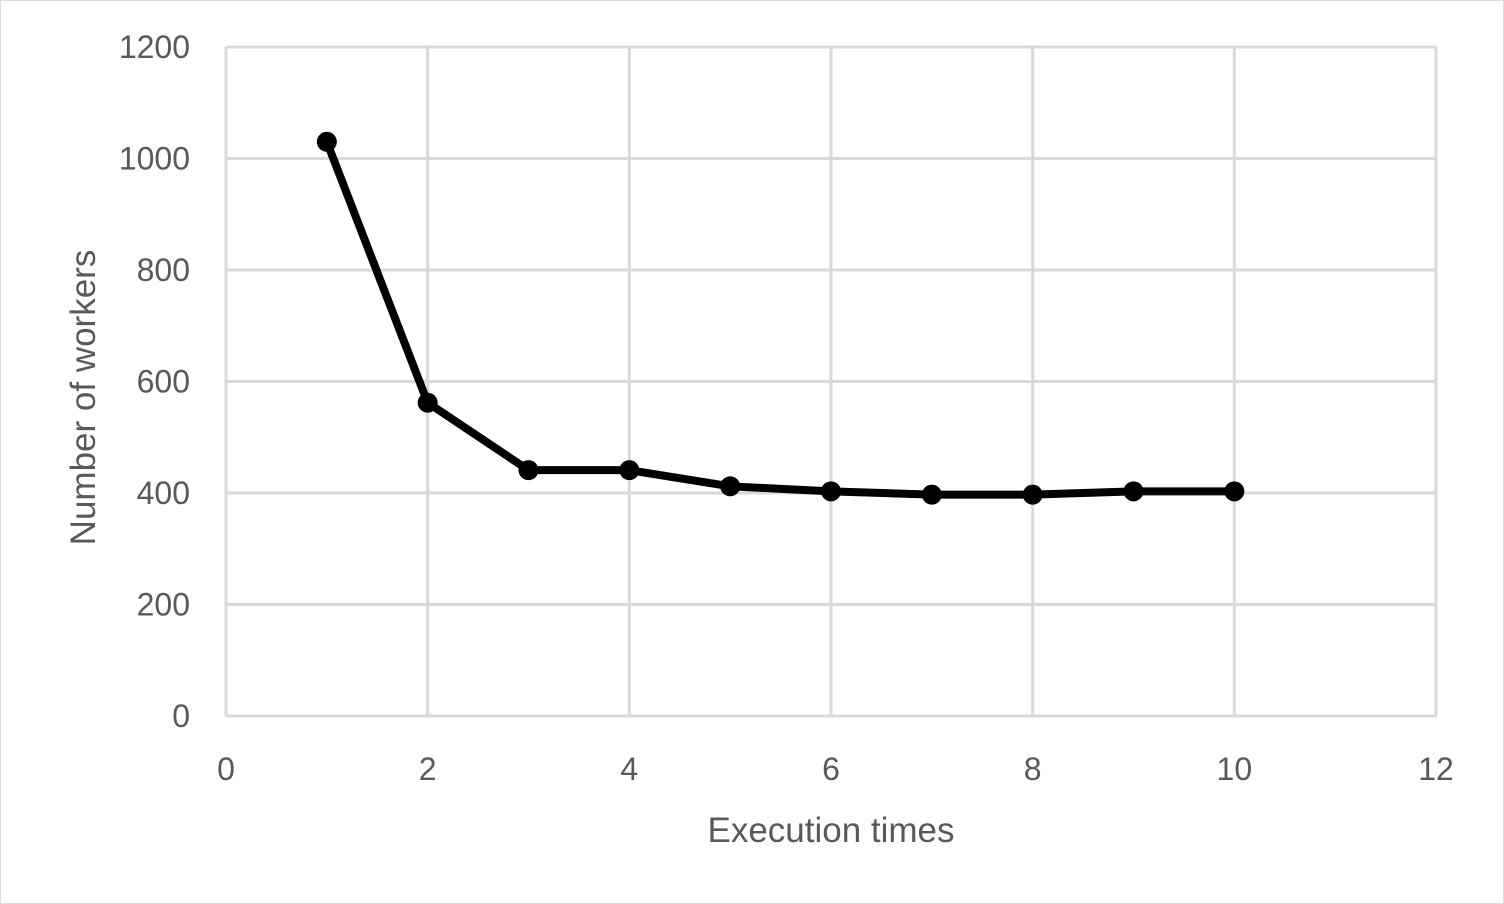  I want to click on y-tick-label: 1200, so click(154, 47).